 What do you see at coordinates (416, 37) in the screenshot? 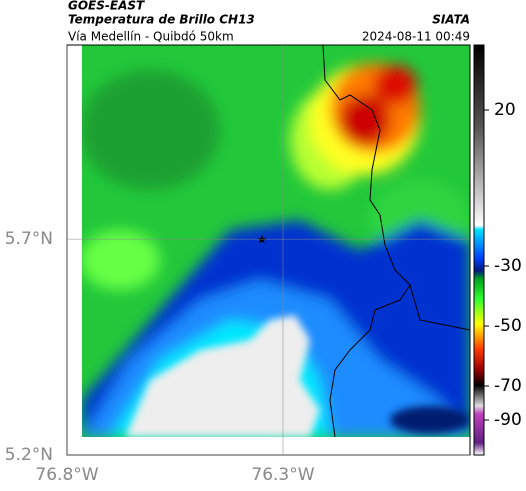
I see `datetime: 2024-08-11 00:49` at bounding box center [416, 37].